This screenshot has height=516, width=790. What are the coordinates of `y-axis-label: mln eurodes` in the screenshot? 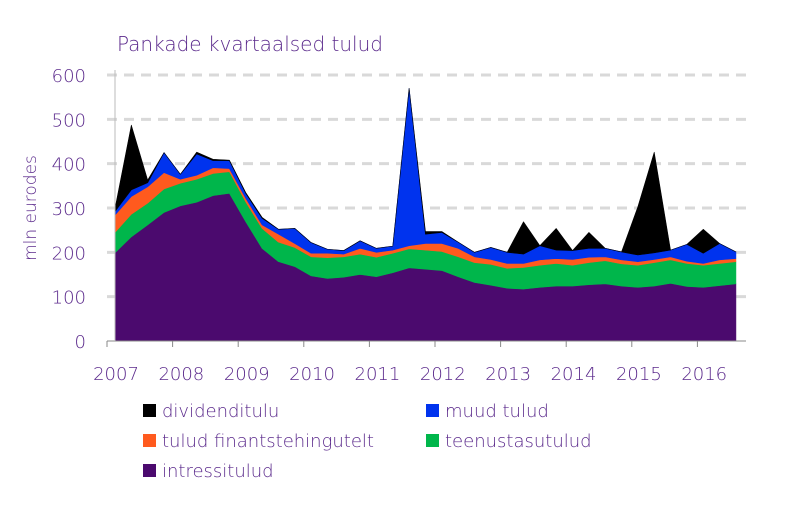 It's located at (31, 208).